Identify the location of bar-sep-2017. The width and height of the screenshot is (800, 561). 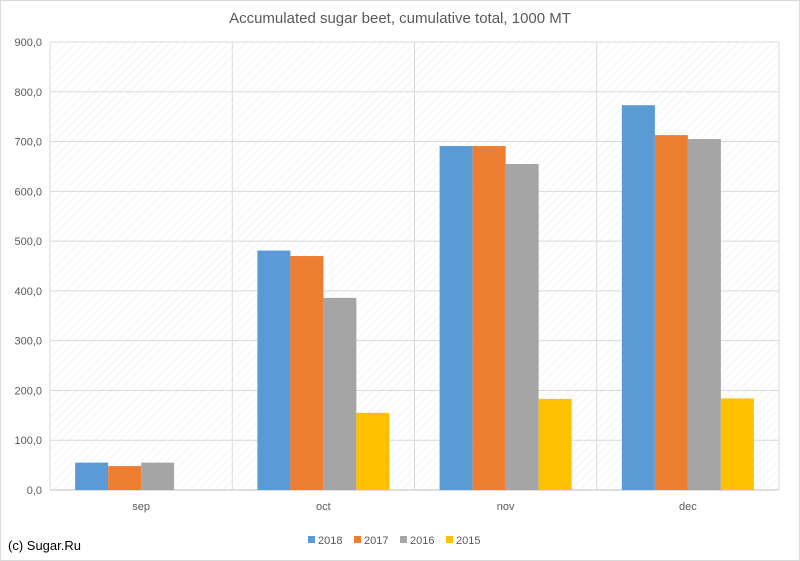
(125, 478).